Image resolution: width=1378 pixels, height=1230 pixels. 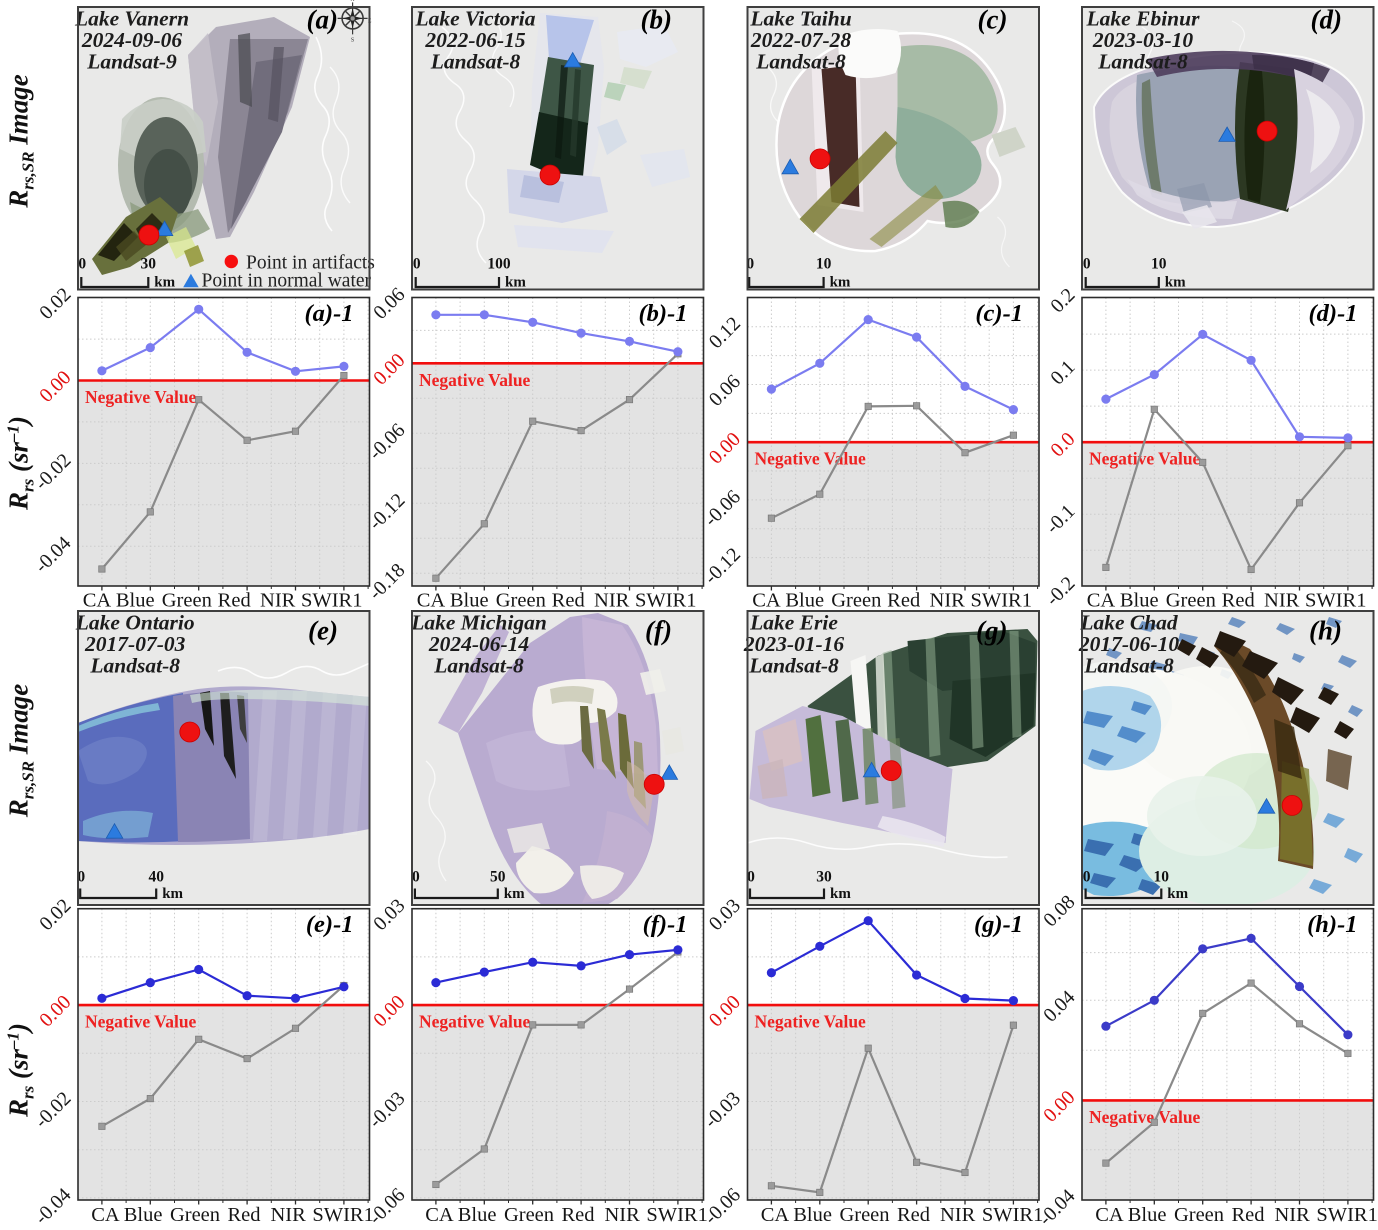 I want to click on svg-text: 2024-06-14, so click(x=479, y=644).